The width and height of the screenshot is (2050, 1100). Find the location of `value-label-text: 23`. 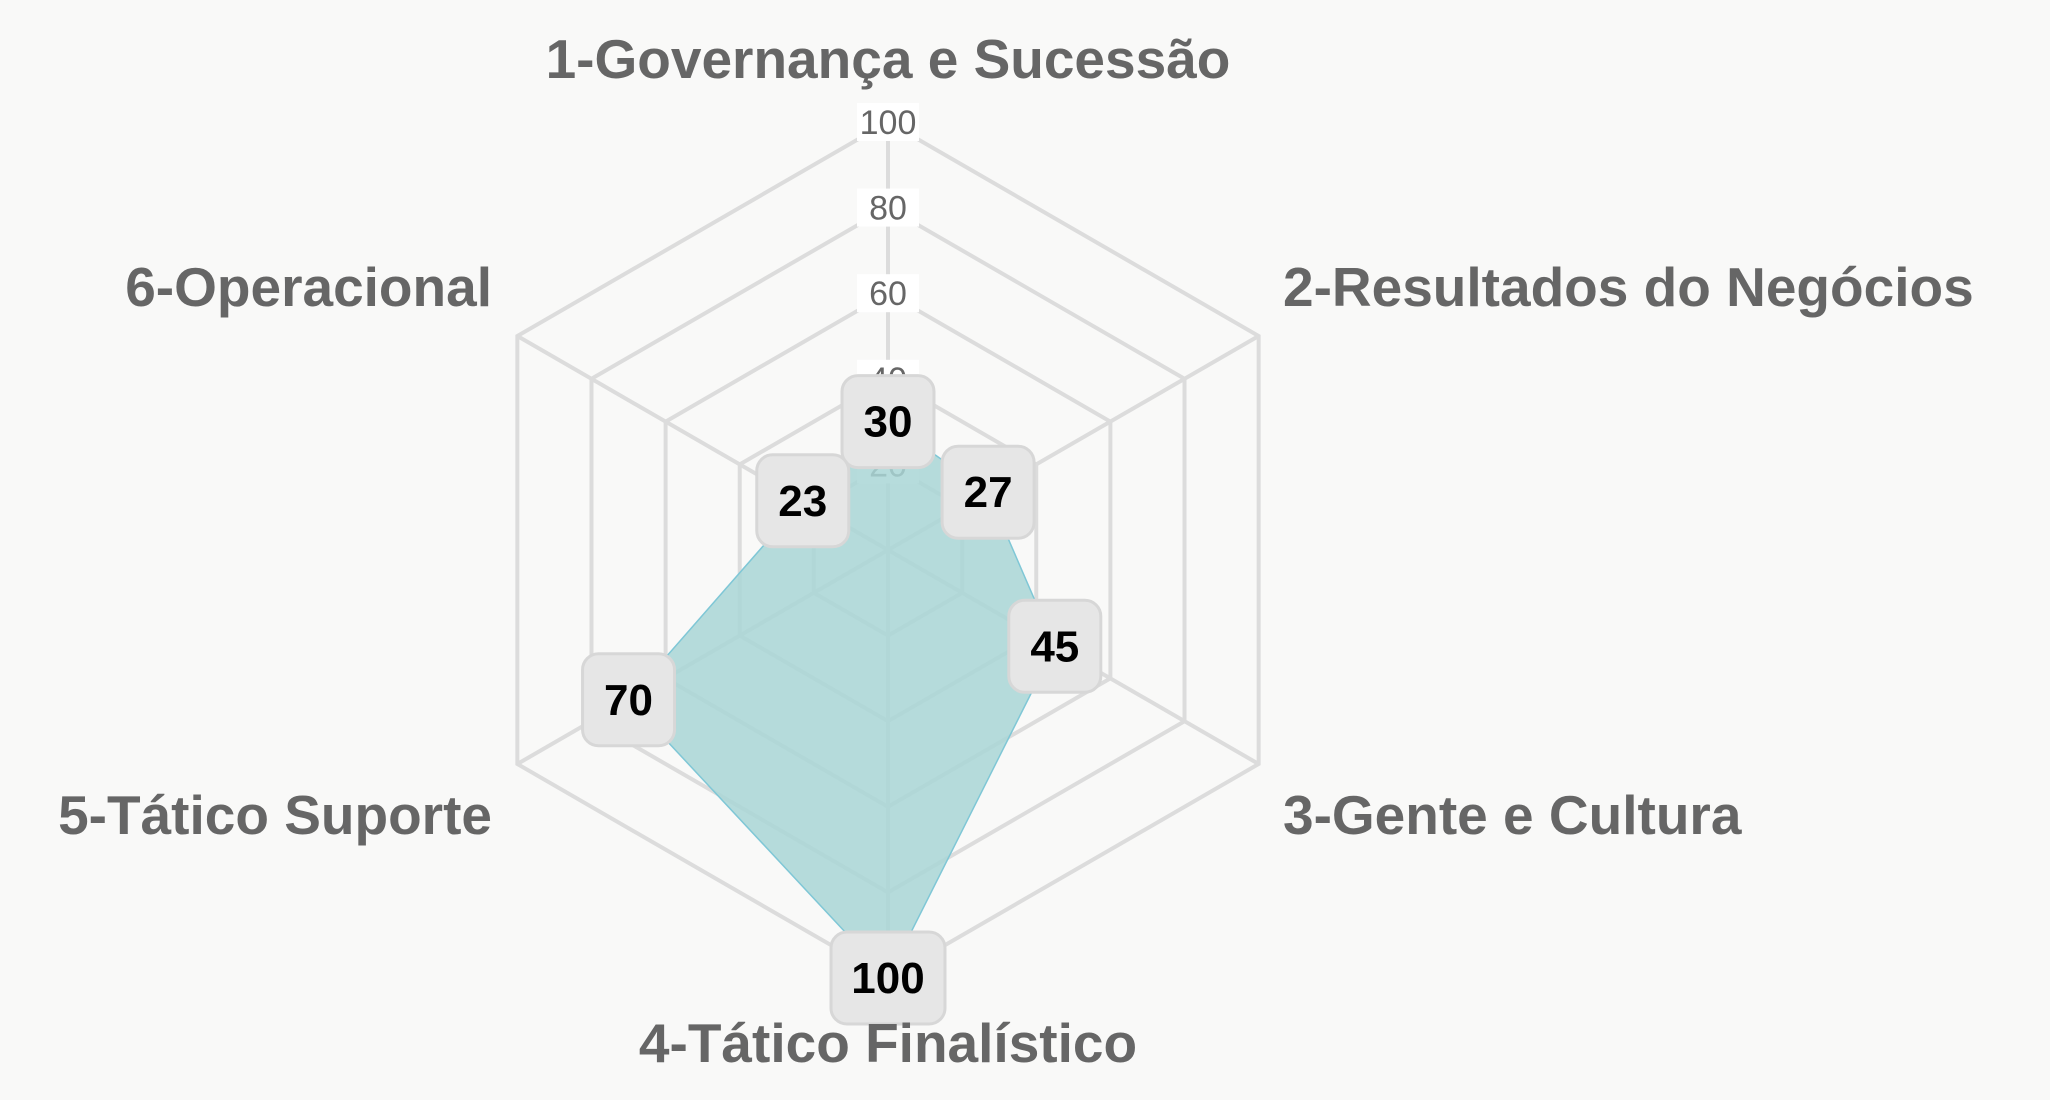

value-label-text: 23 is located at coordinates (802, 501).